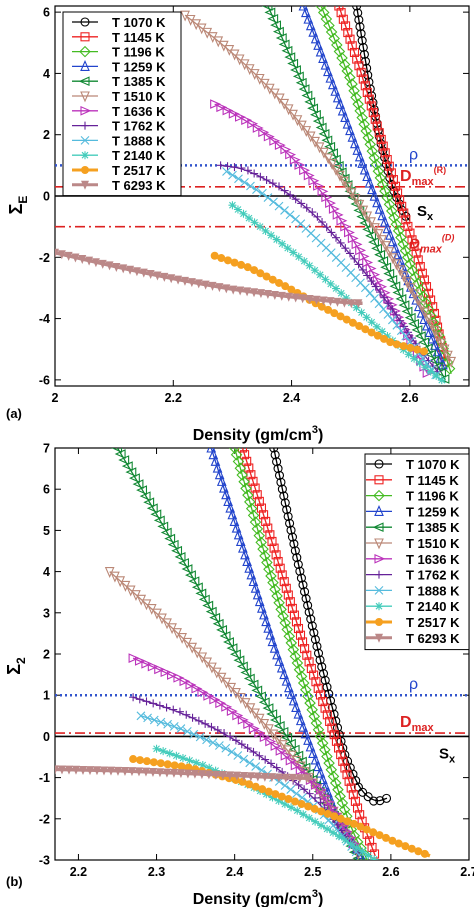 Image resolution: width=474 pixels, height=907 pixels. I want to click on panel-a-ytick-label: 4, so click(46, 74).